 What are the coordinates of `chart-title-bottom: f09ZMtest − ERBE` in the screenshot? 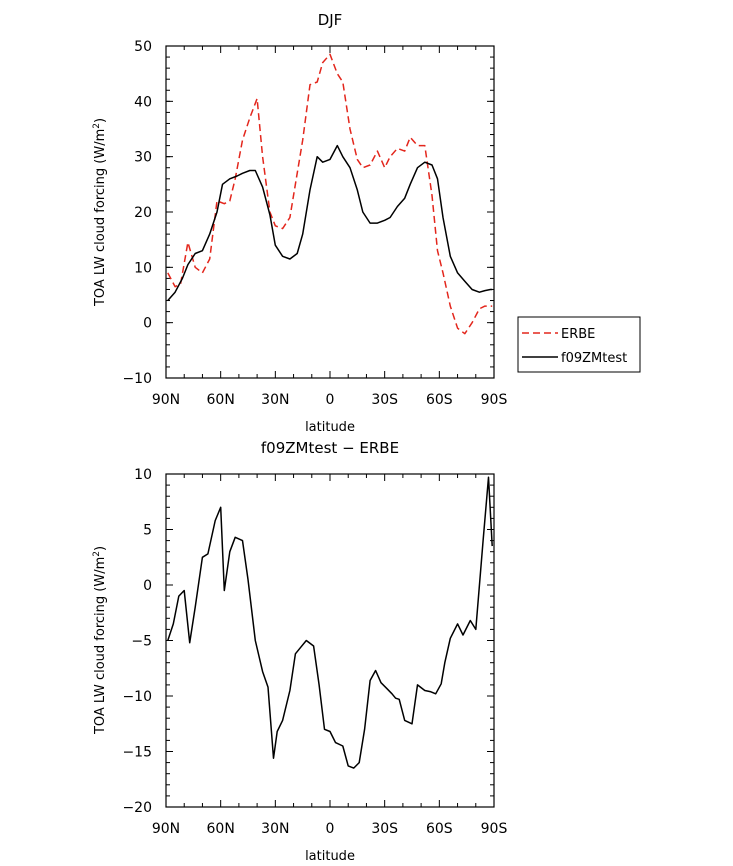 It's located at (330, 448).